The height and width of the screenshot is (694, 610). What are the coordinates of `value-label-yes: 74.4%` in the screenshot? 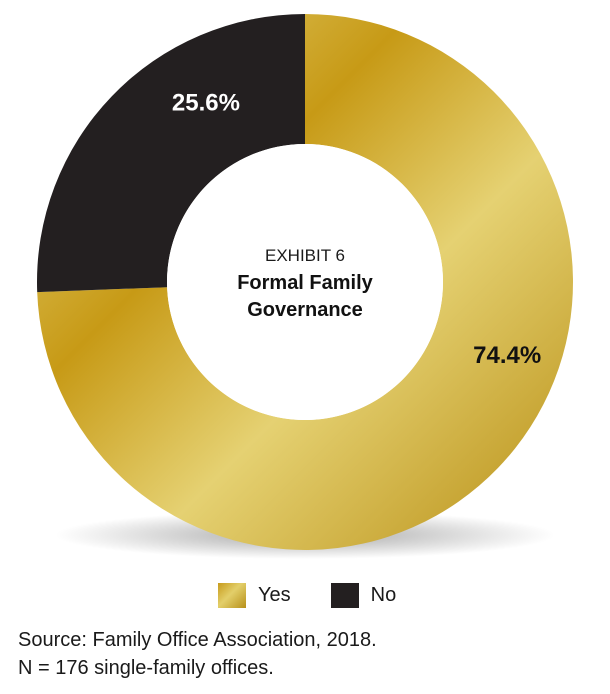 It's located at (507, 355).